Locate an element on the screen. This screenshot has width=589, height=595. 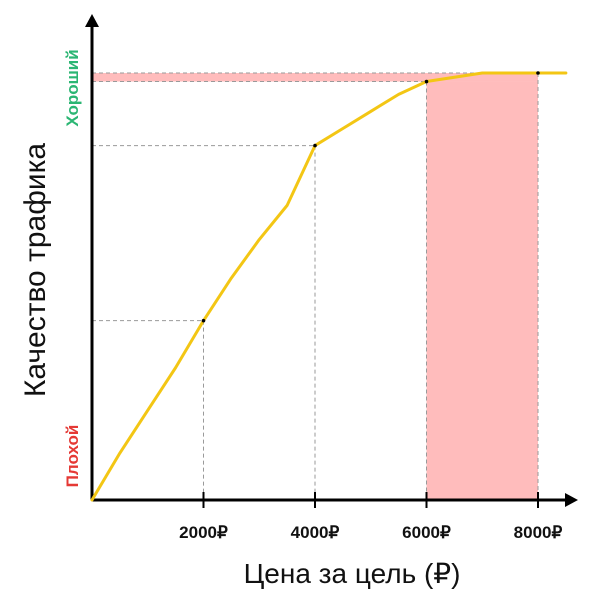
y-axis-title: Качество трафика is located at coordinates (35, 270).